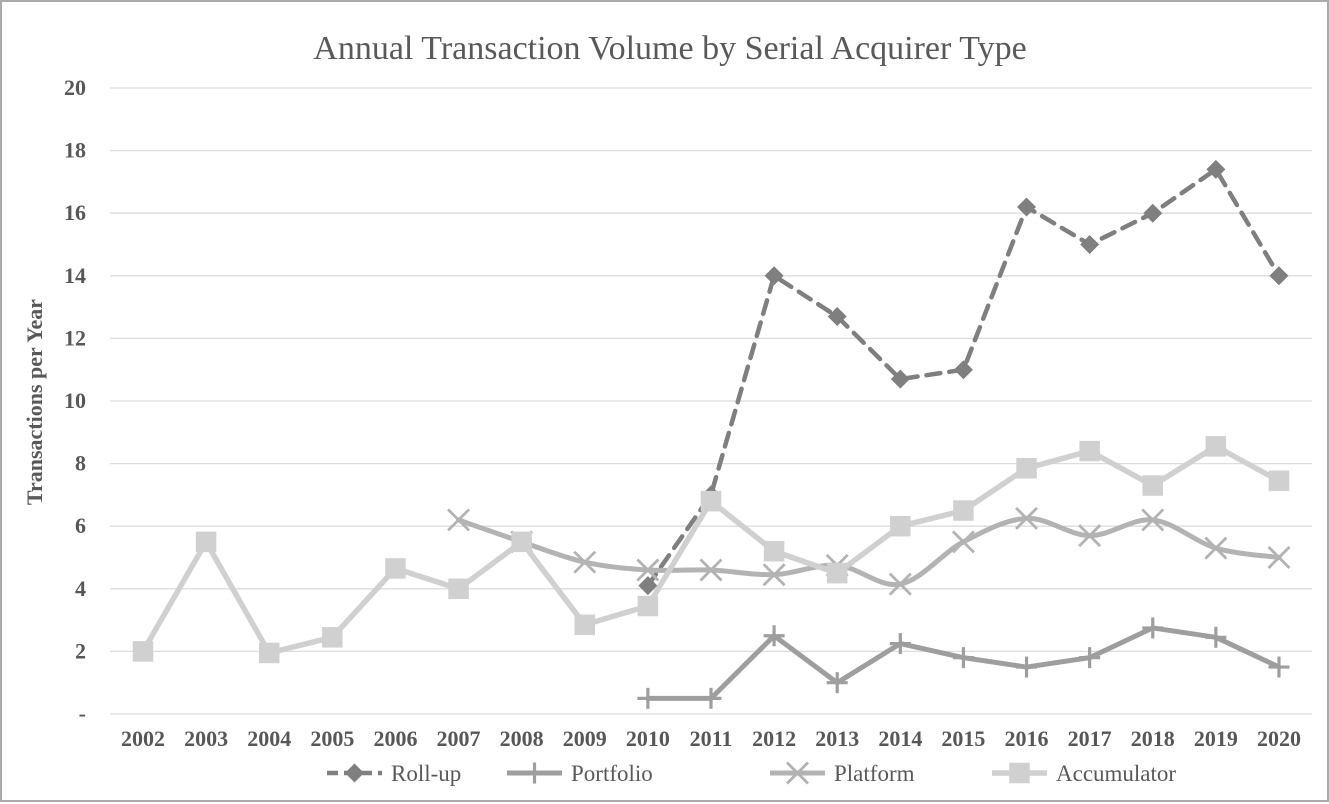 The width and height of the screenshot is (1329, 804). I want to click on legend-item-platform: Platform, so click(842, 773).